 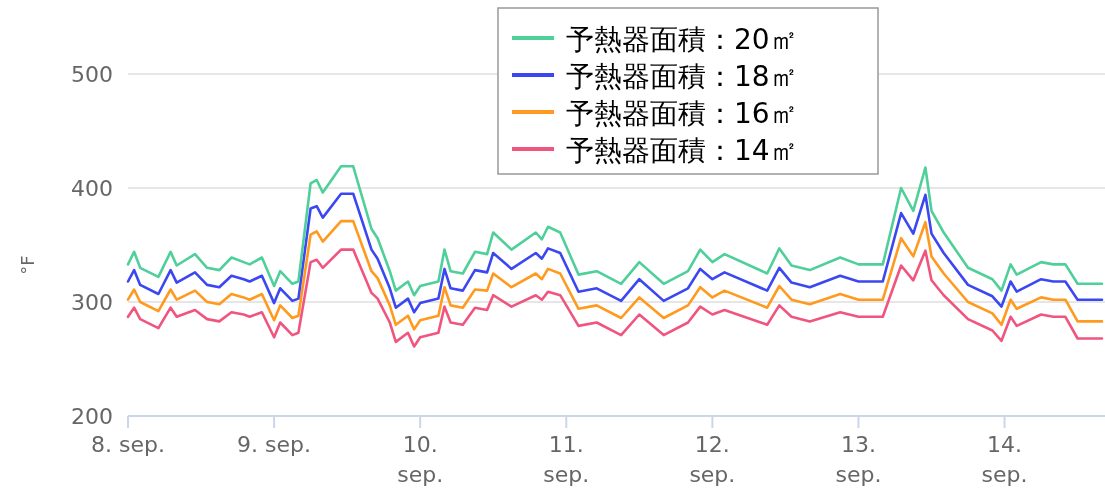 What do you see at coordinates (858, 459) in the screenshot?
I see `x-tick-label: 13. sep.` at bounding box center [858, 459].